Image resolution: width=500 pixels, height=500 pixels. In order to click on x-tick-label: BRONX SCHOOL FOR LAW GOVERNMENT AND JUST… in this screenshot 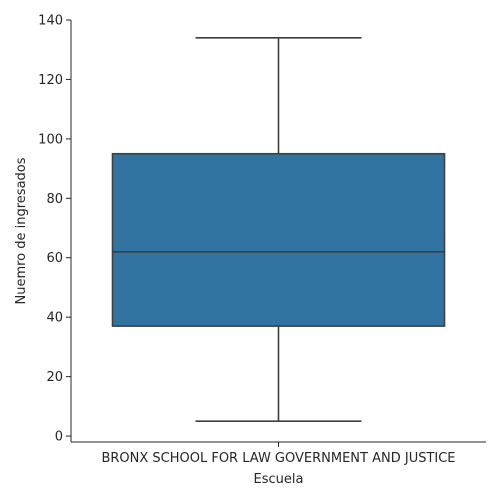, I will do `click(278, 458)`.